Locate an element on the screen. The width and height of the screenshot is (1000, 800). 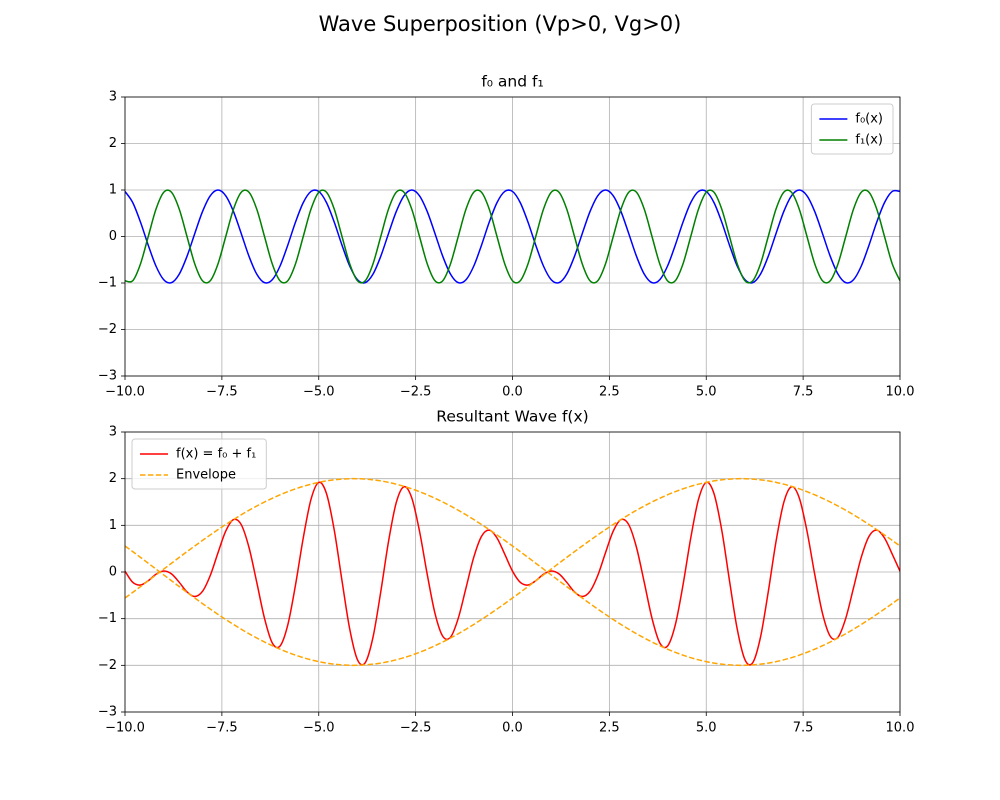
legend-label: f₀(x) is located at coordinates (869, 119).